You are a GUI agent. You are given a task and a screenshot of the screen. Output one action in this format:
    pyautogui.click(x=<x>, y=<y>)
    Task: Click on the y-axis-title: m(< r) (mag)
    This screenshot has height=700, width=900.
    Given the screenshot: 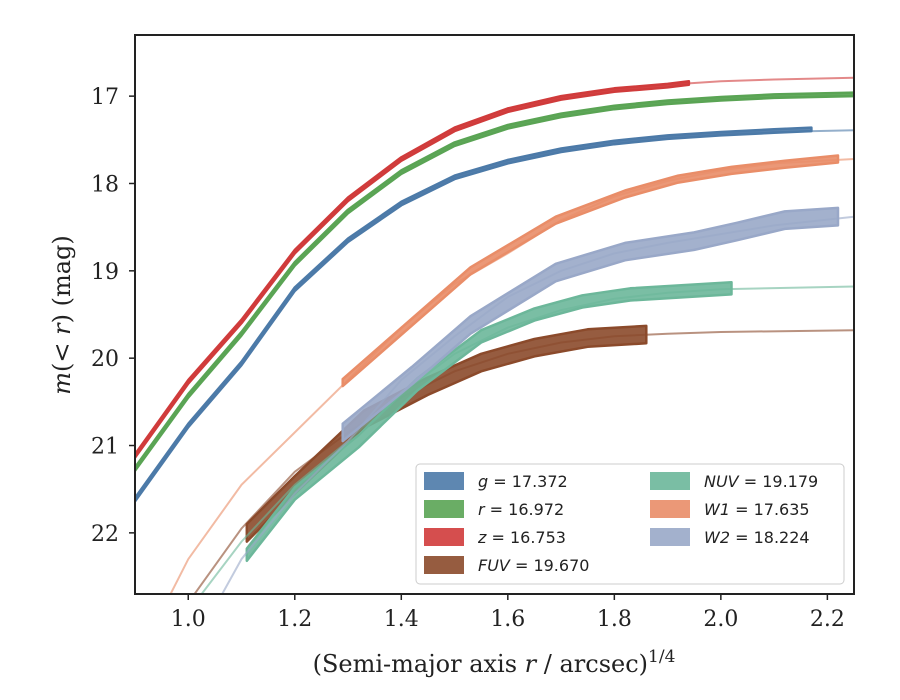 What is the action you would take?
    pyautogui.click(x=62, y=315)
    